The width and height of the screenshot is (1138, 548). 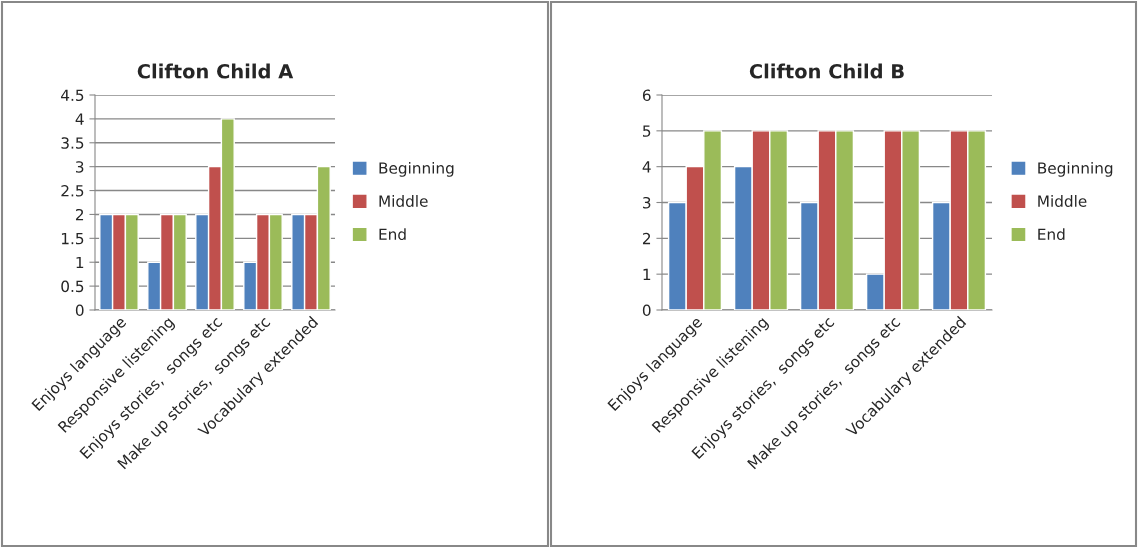 I want to click on y-tick-label: 6, so click(x=646, y=95).